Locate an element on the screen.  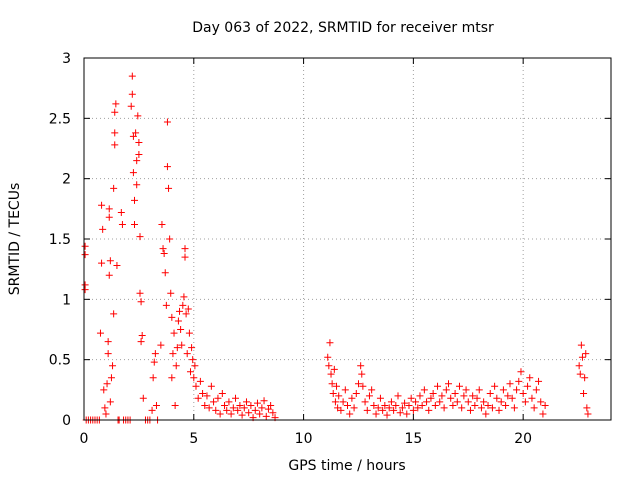
x-tick-label: 0 is located at coordinates (84, 439).